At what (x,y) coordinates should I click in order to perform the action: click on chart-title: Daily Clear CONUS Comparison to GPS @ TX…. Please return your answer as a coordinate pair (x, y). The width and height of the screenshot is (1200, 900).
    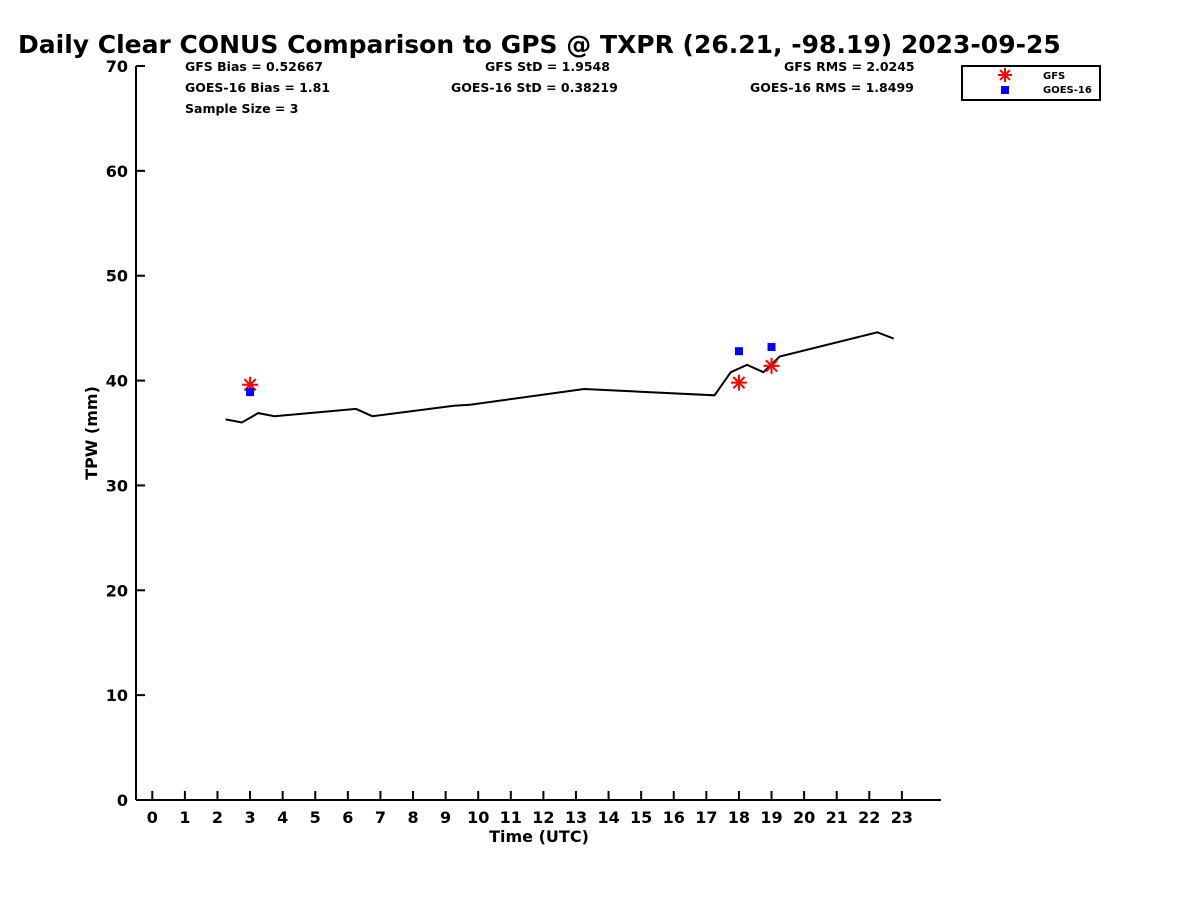
    Looking at the image, I should click on (539, 44).